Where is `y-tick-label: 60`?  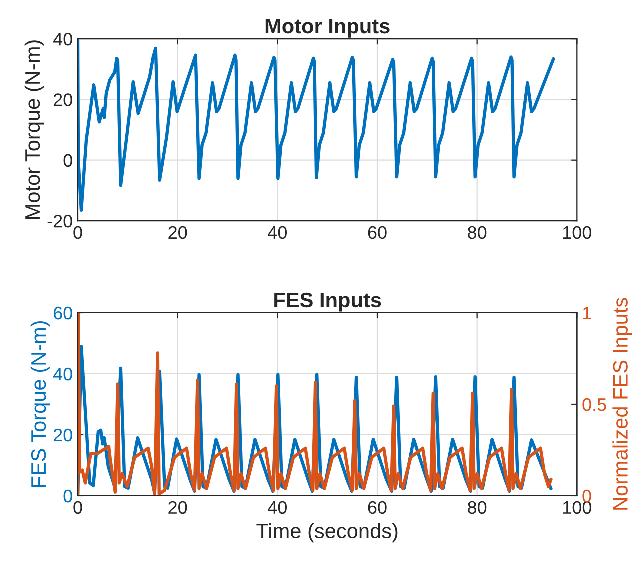
y-tick-label: 60 is located at coordinates (63, 313).